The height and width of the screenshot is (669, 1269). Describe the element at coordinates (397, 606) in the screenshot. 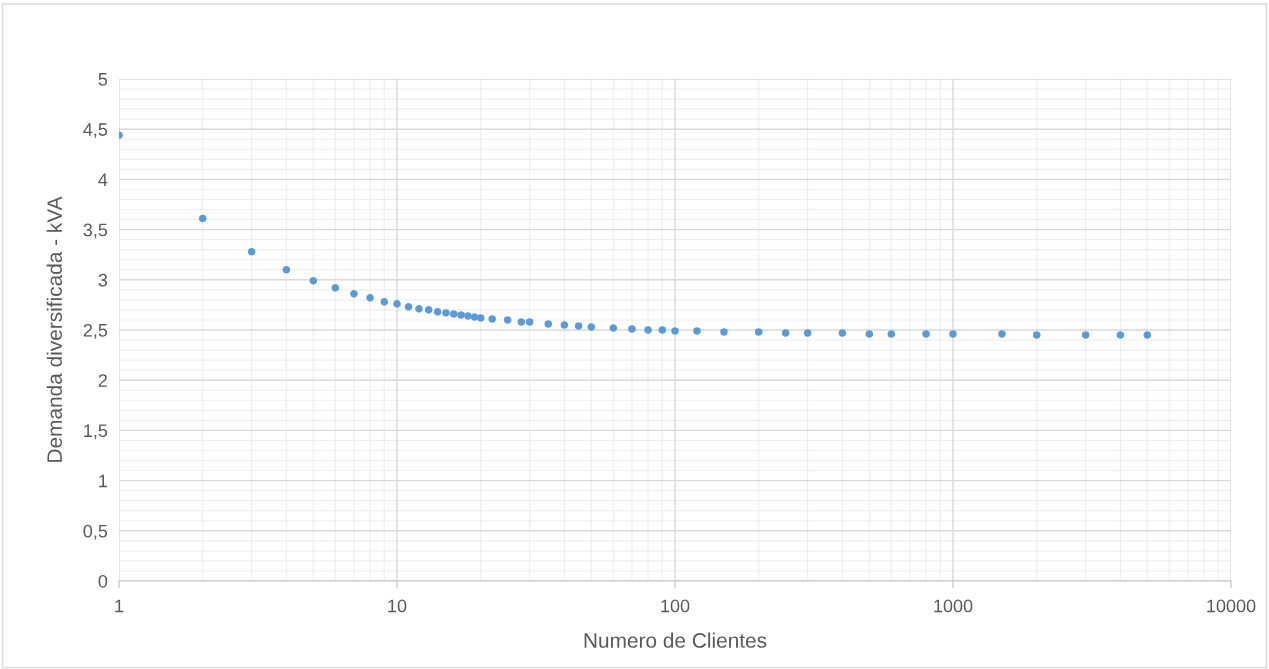

I see `x-tick-label: 10` at that location.